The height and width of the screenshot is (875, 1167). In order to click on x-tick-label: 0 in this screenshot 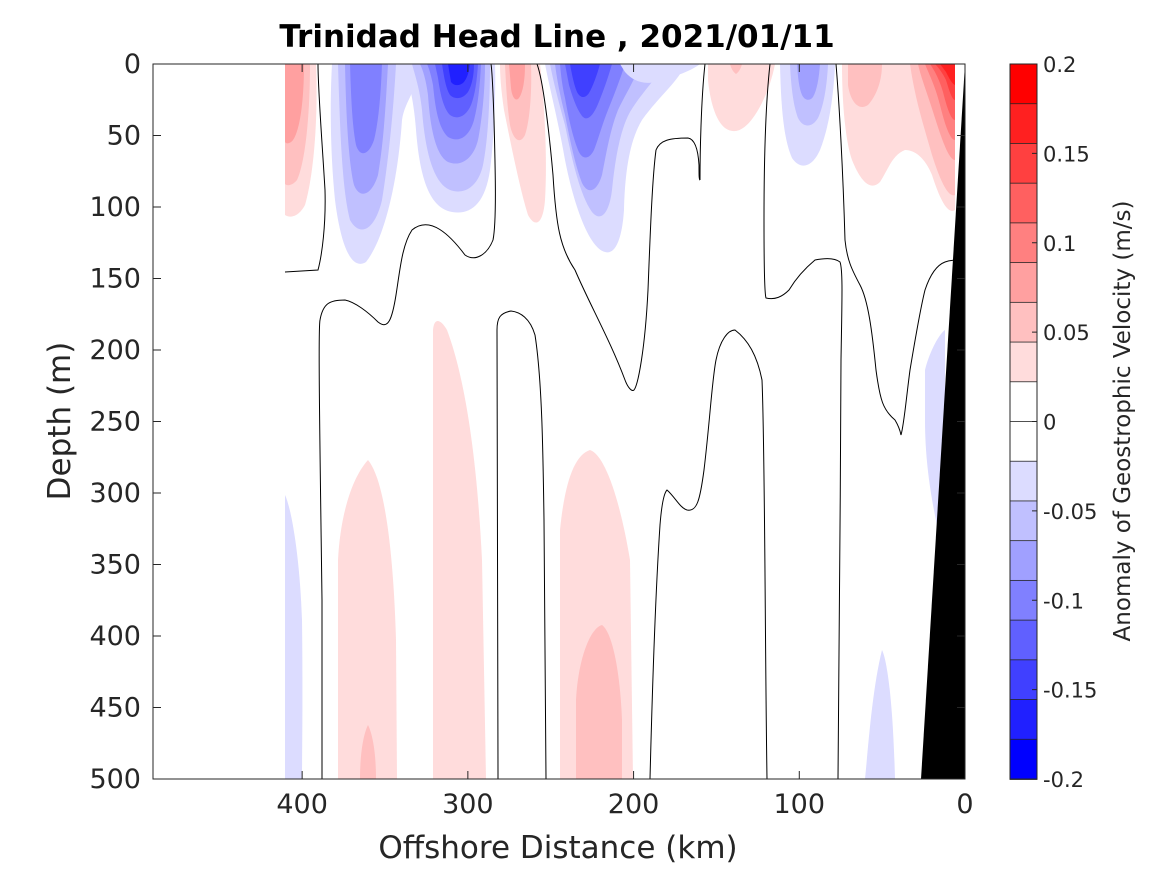, I will do `click(964, 804)`.